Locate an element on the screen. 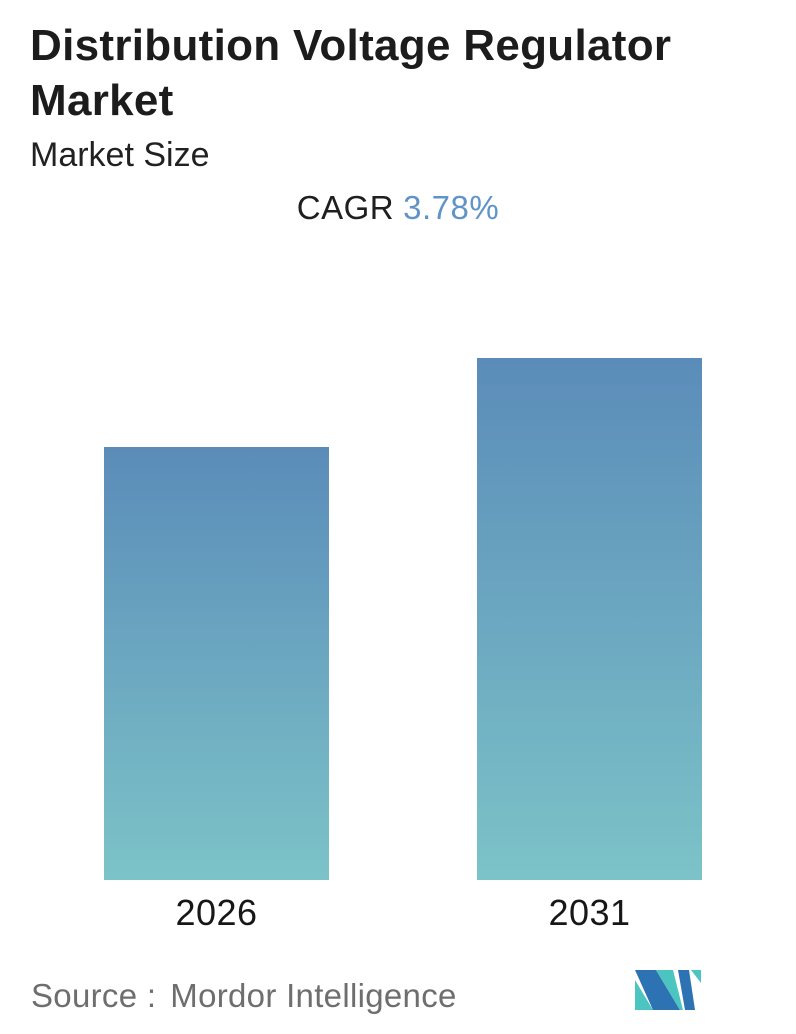 The image size is (796, 1034). chart-subtitle: Market Size is located at coordinates (120, 155).